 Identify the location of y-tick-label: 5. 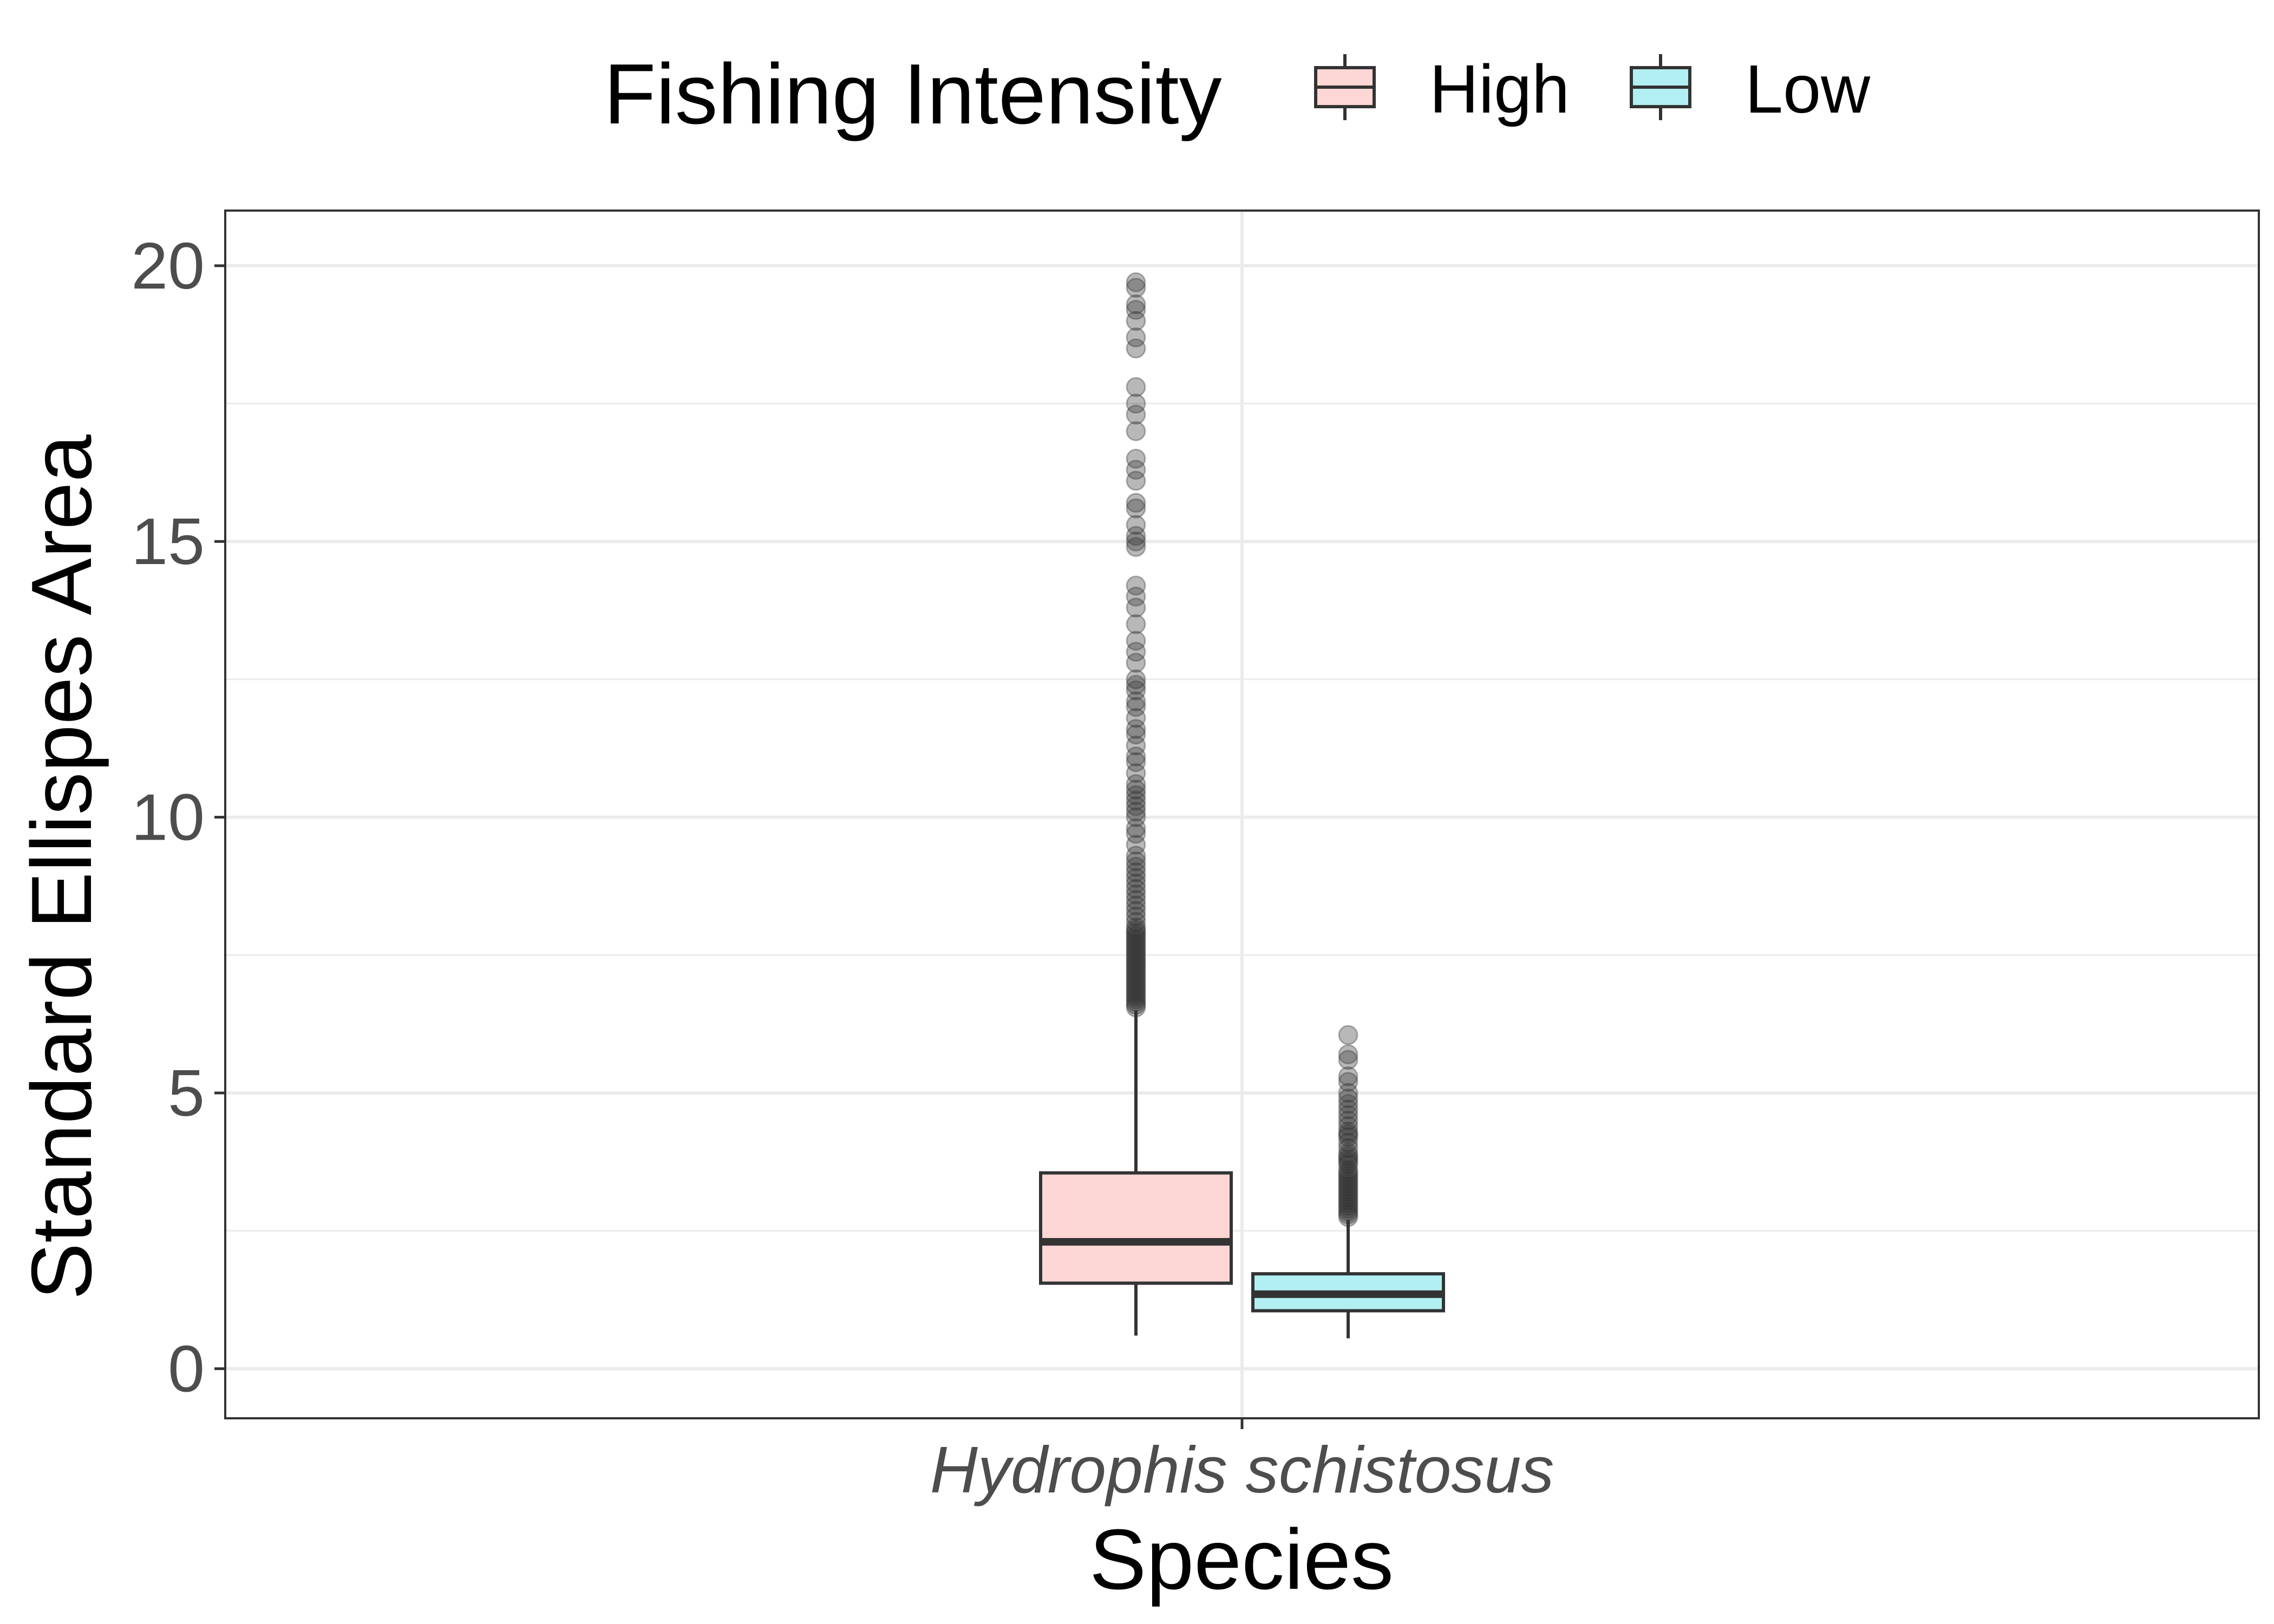
(187, 1093).